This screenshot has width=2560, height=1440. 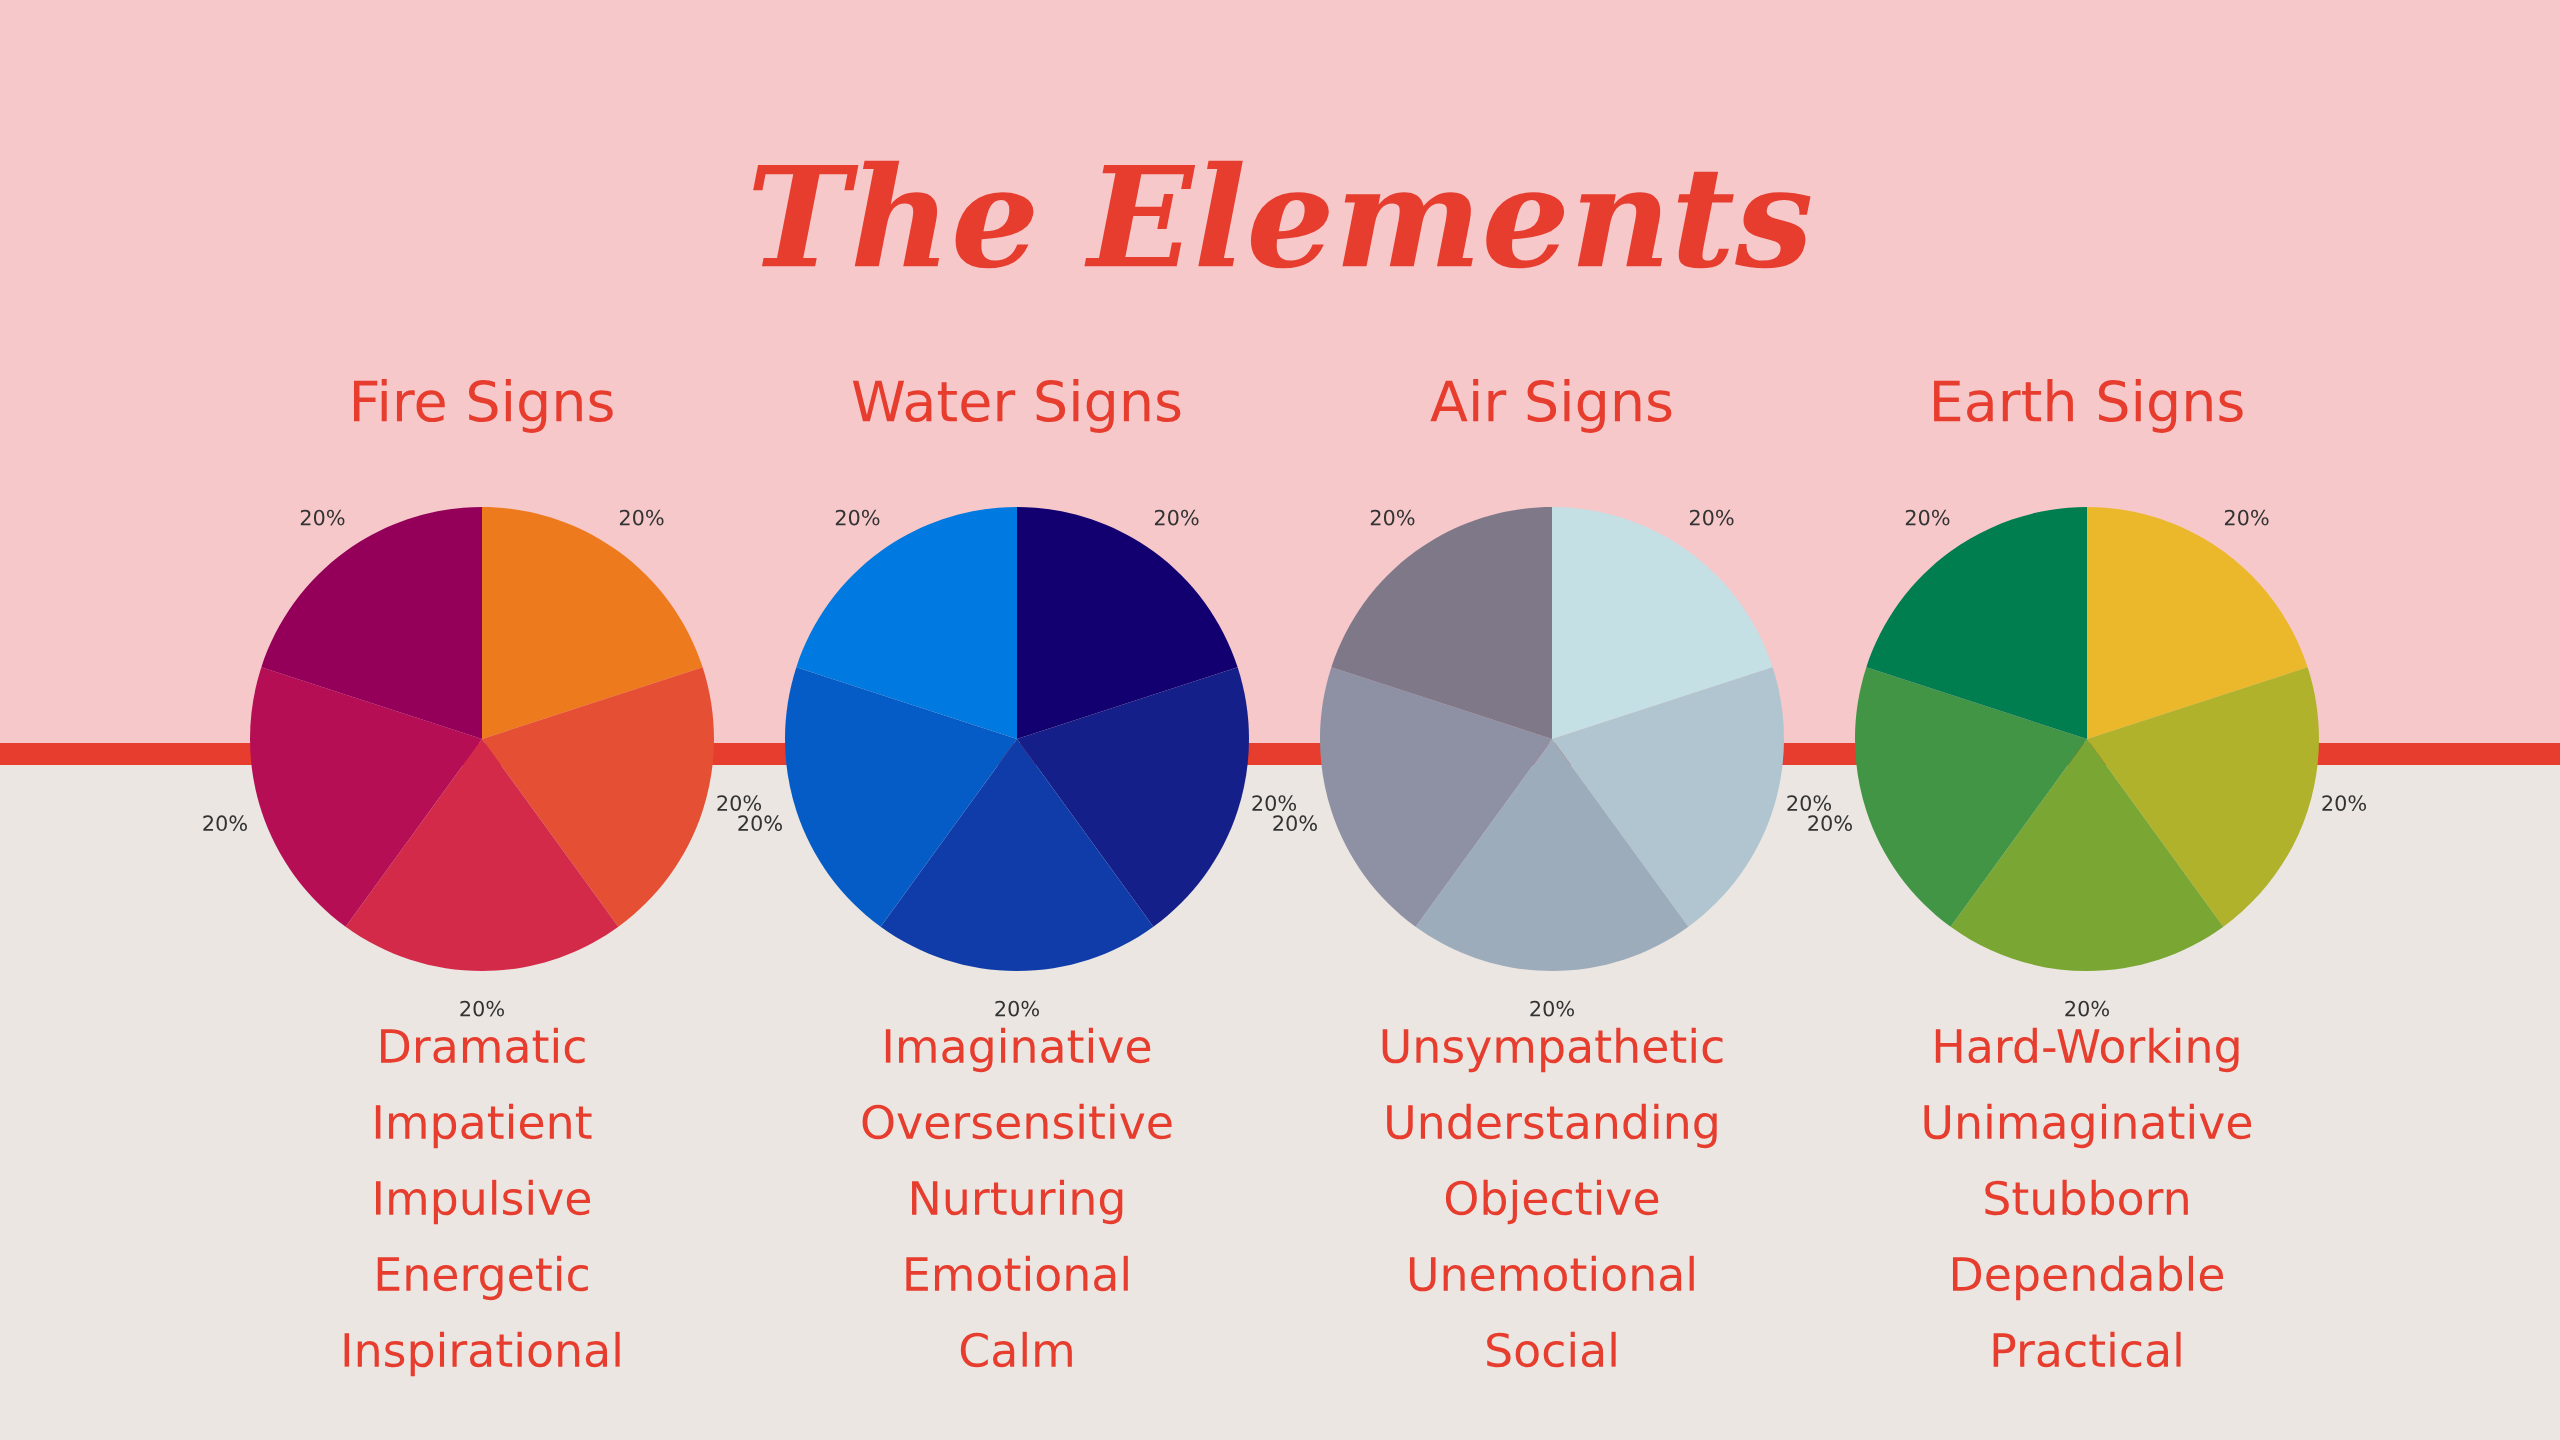 I want to click on text: Unemotional, so click(x=1551, y=1273).